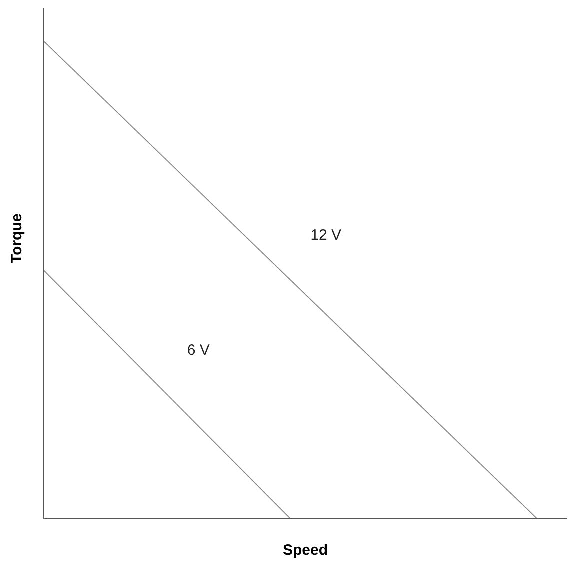 Image resolution: width=575 pixels, height=575 pixels. Describe the element at coordinates (305, 550) in the screenshot. I see `x-axis-title: Speed` at that location.